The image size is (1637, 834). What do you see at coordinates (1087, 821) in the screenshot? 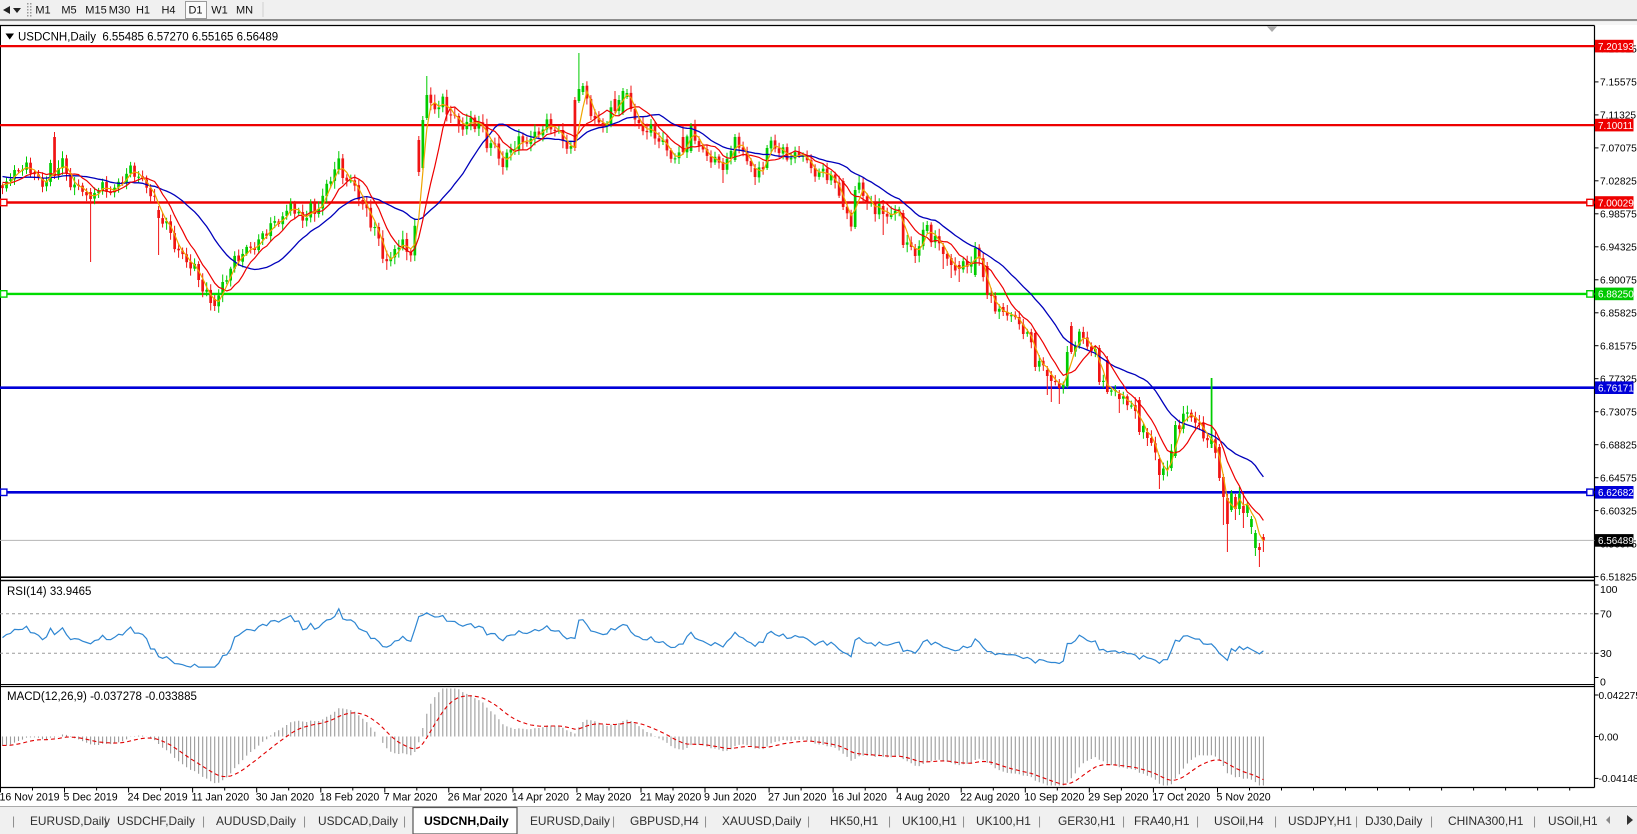
I see `svg-text: GER30,H1` at bounding box center [1087, 821].